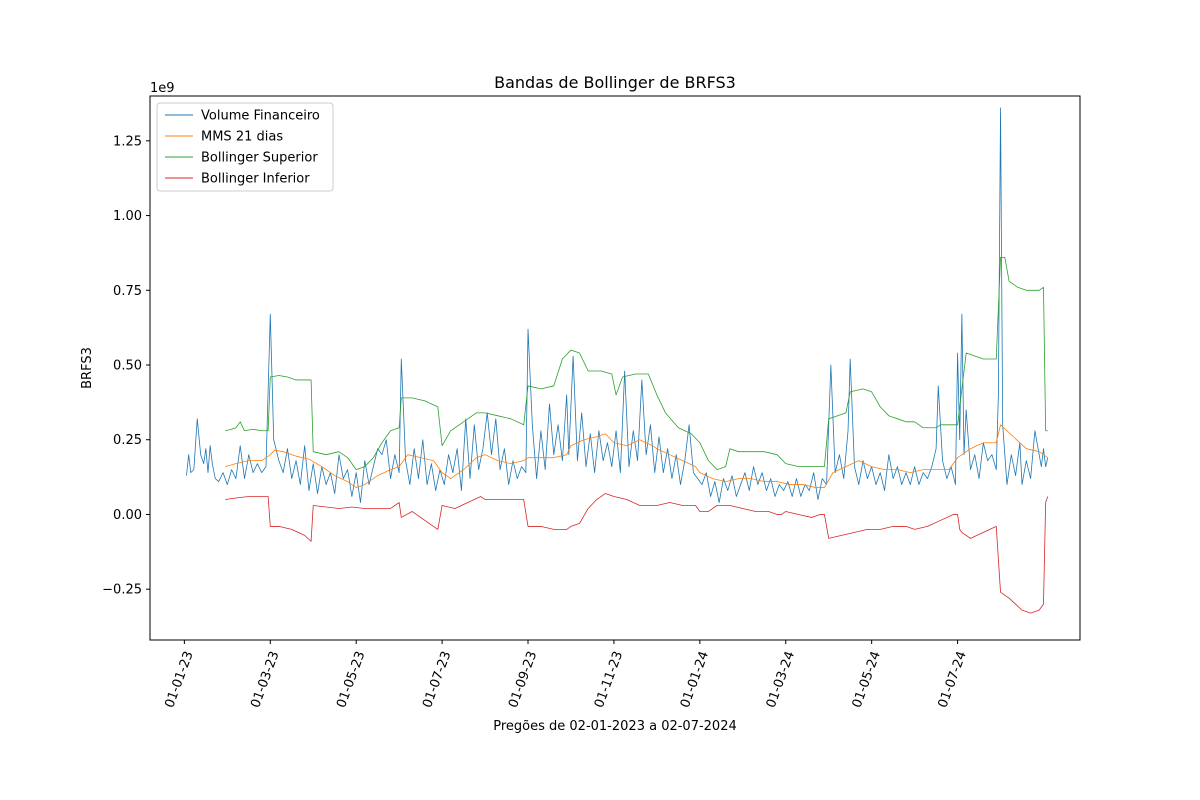 The width and height of the screenshot is (1200, 800). Describe the element at coordinates (127, 440) in the screenshot. I see `y-tick-label: 0.25` at that location.